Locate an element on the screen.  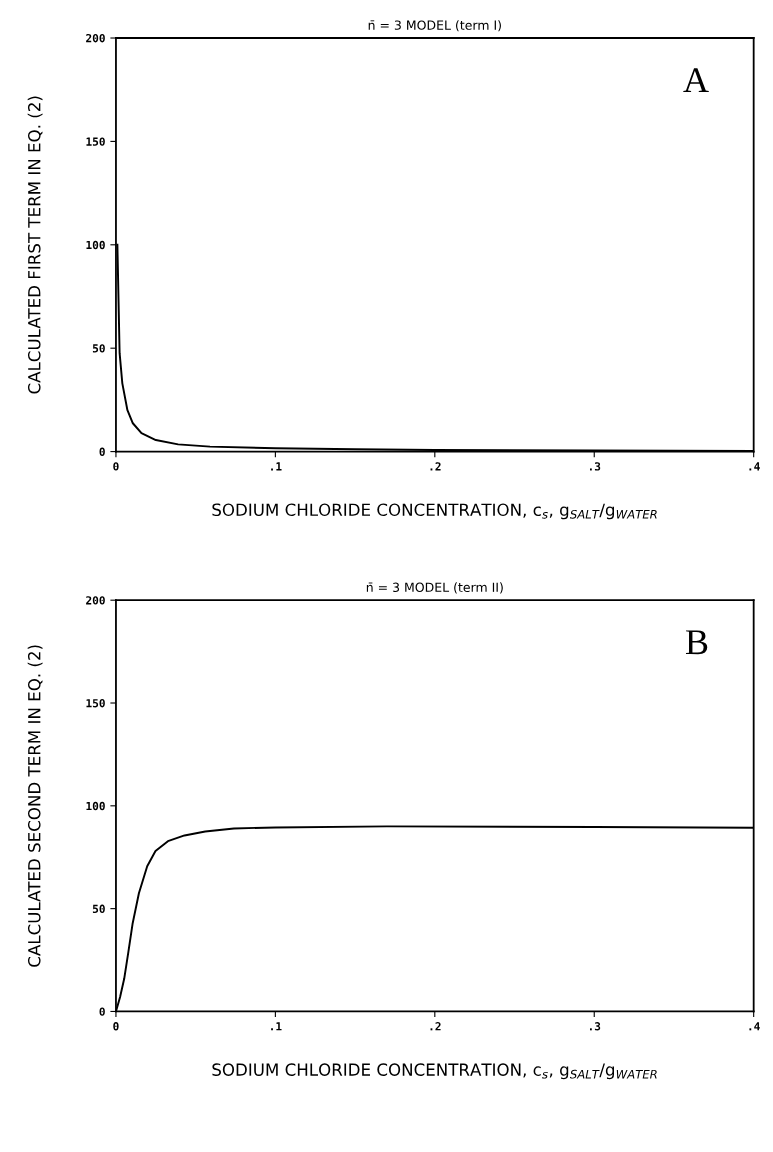
y-axis-title: CALCULATED FIRST TERM IN EQ. (2) is located at coordinates (35, 245).